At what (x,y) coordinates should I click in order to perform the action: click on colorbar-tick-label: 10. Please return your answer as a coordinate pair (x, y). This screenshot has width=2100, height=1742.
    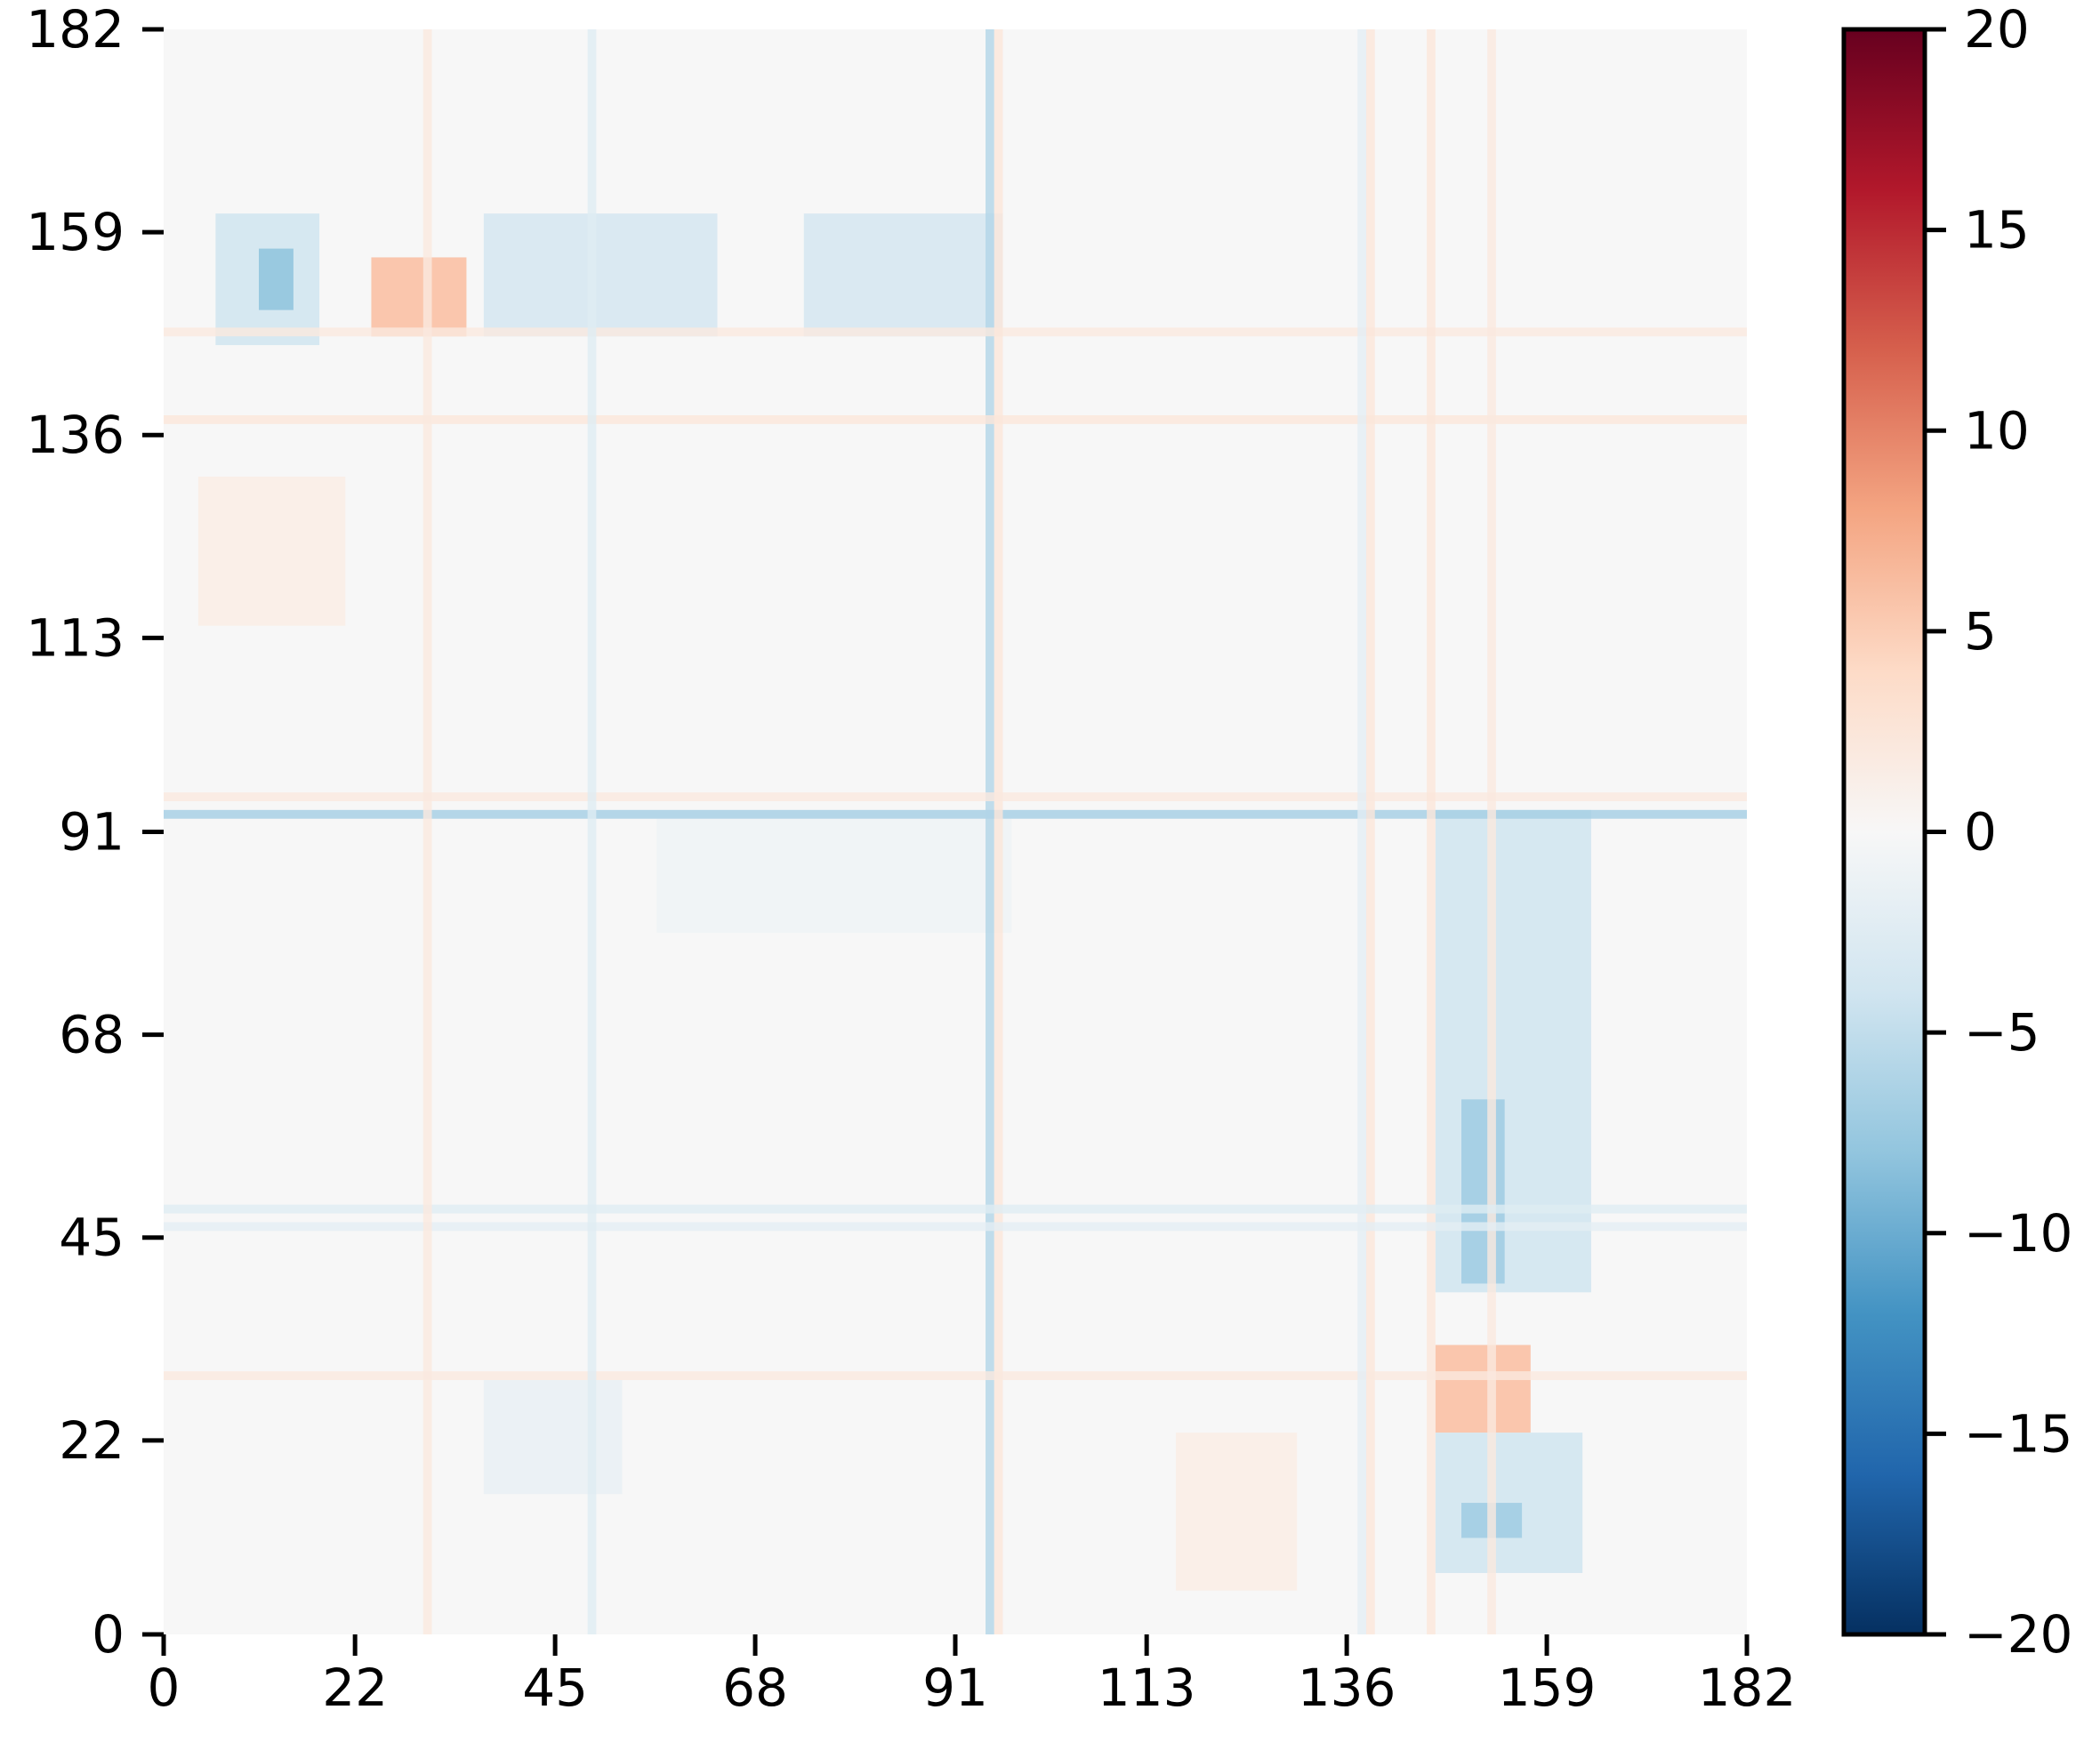
    Looking at the image, I should click on (1997, 431).